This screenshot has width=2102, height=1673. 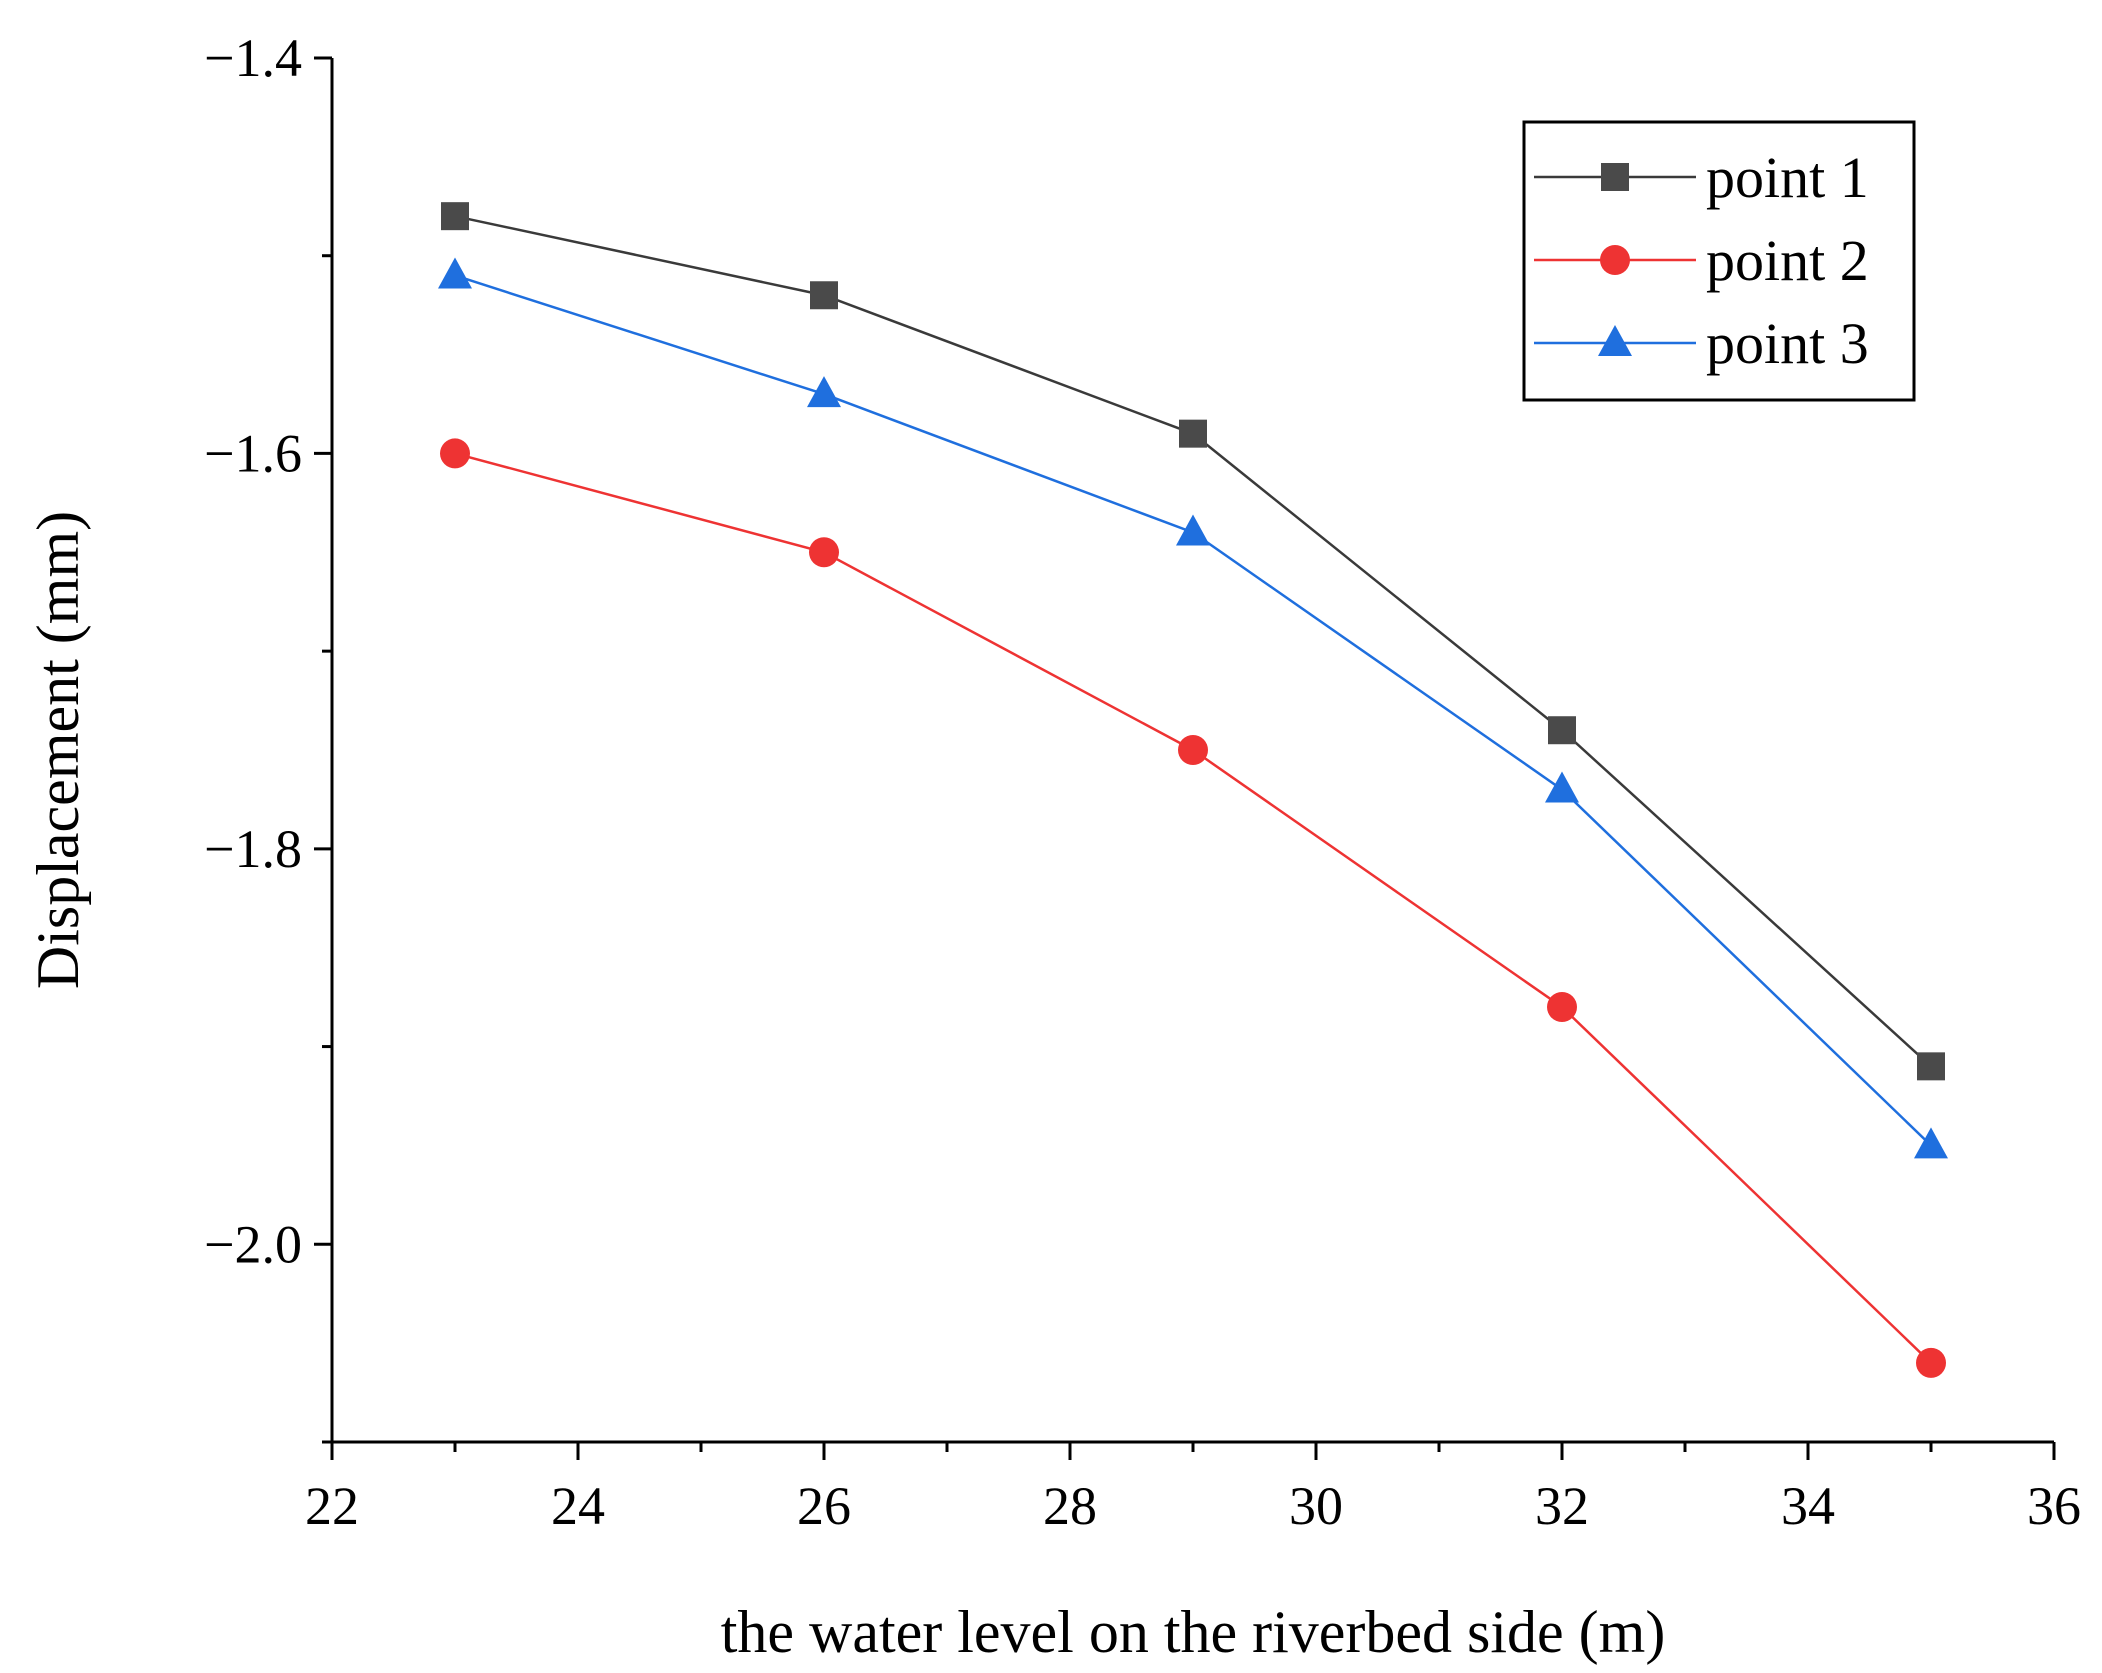 What do you see at coordinates (253, 1244) in the screenshot?
I see `y-tick-label: −2.0` at bounding box center [253, 1244].